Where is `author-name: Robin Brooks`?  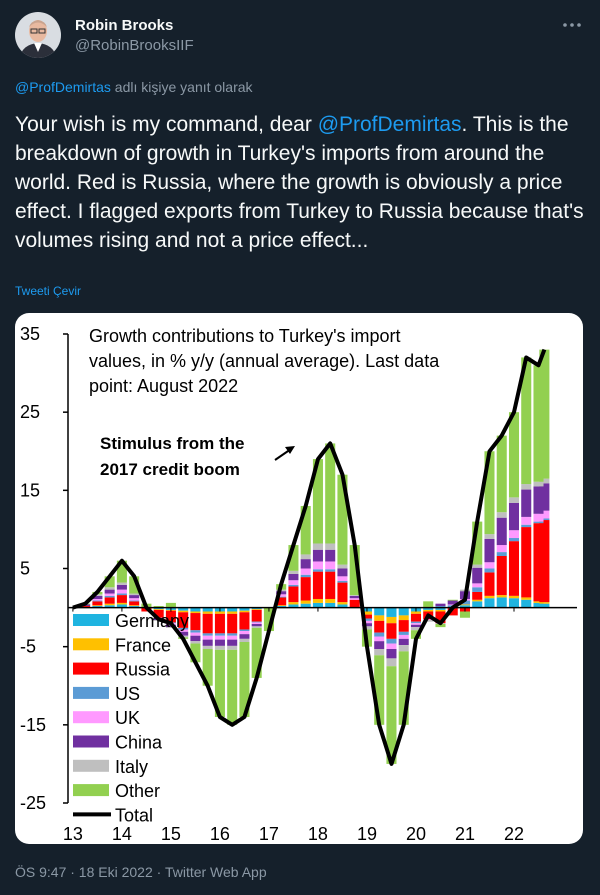
author-name: Robin Brooks is located at coordinates (124, 25).